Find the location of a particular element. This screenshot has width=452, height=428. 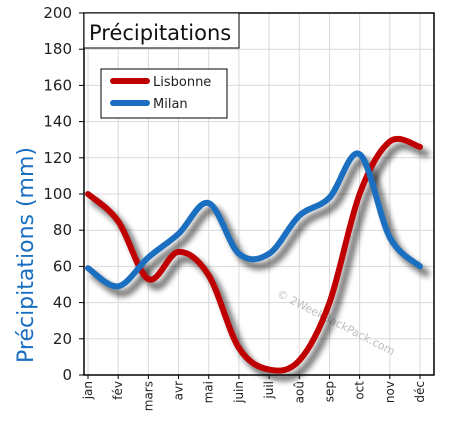

y-tick-label: 200 is located at coordinates (57, 13).